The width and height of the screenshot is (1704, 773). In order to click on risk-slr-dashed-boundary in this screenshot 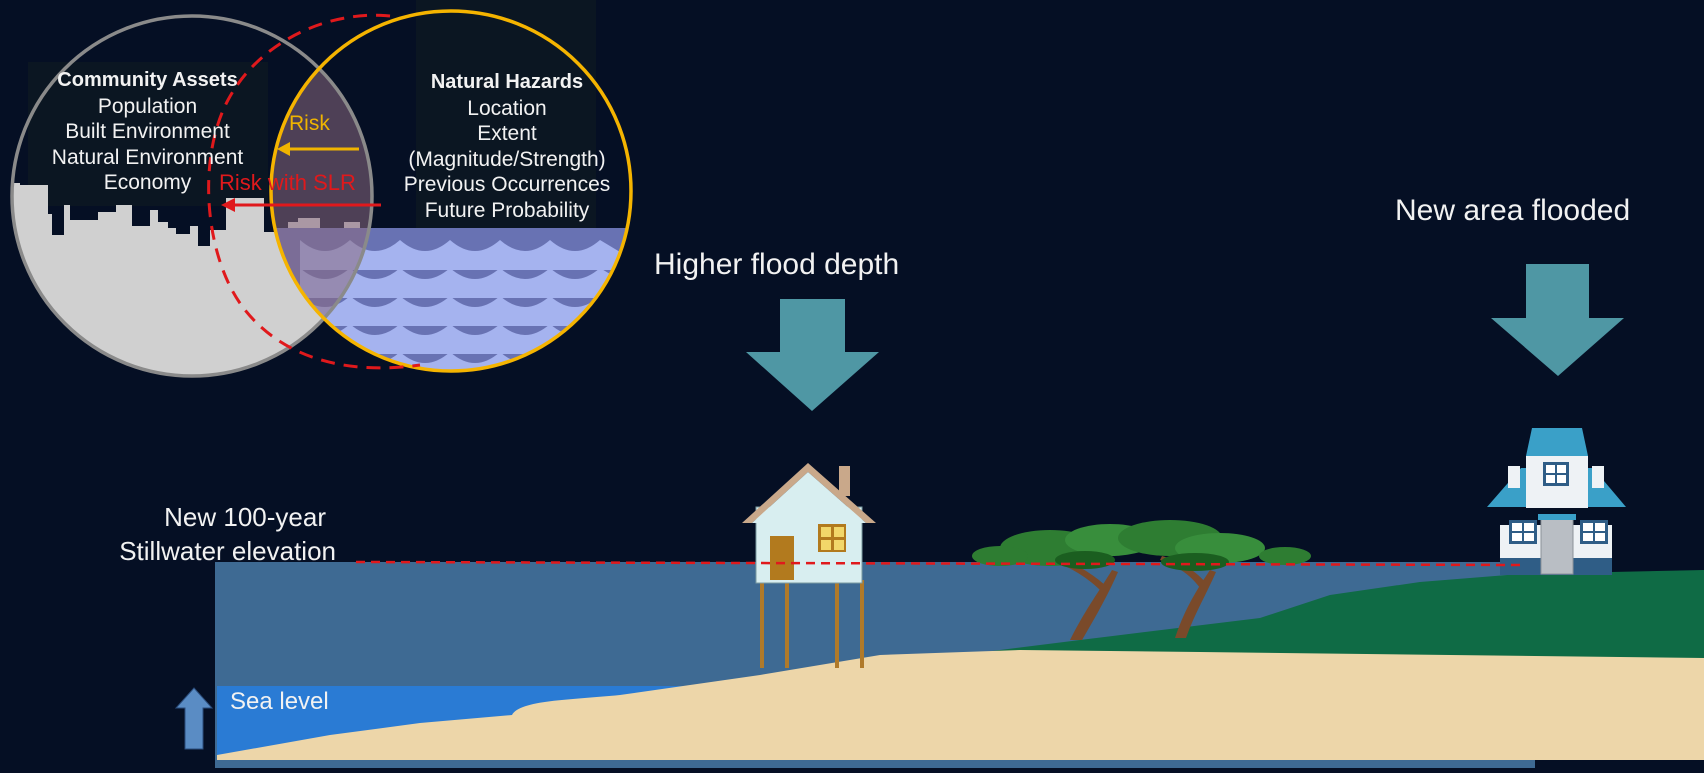, I will do `click(314, 191)`.